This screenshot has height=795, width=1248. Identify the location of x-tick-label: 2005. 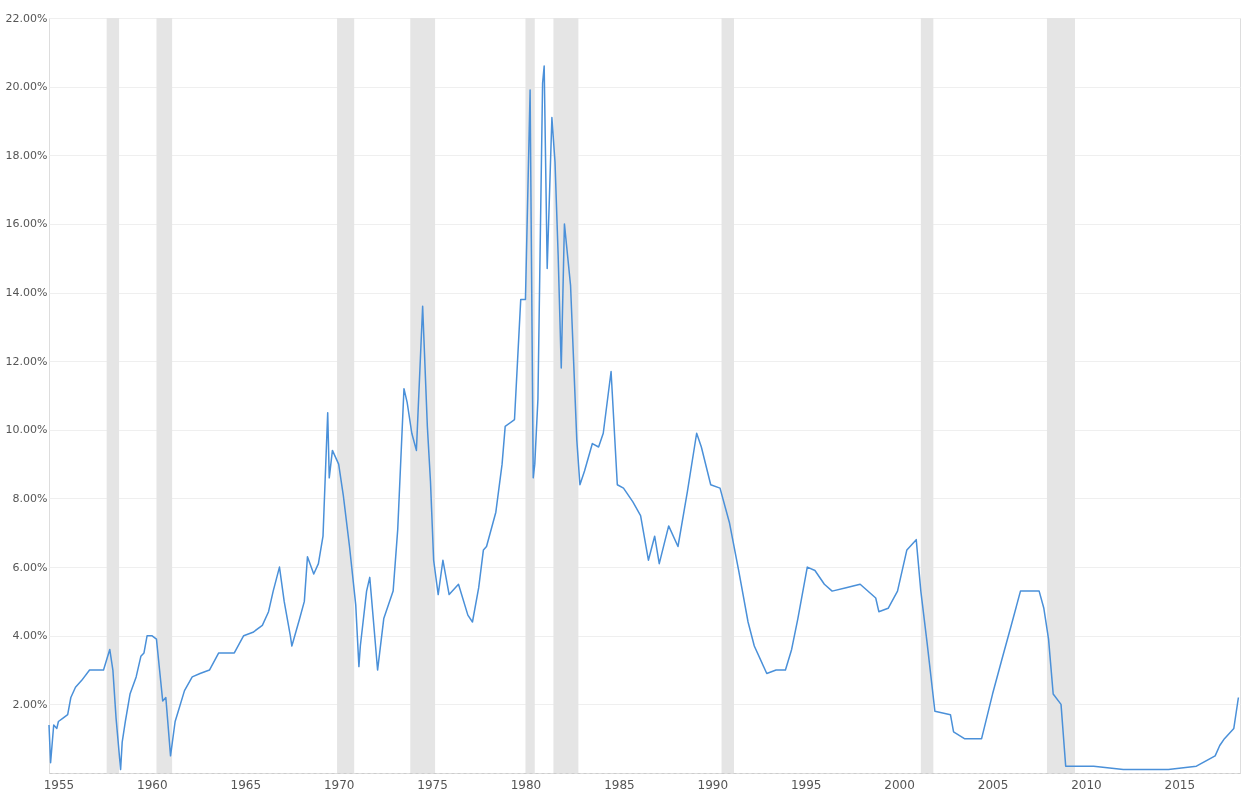
(993, 784).